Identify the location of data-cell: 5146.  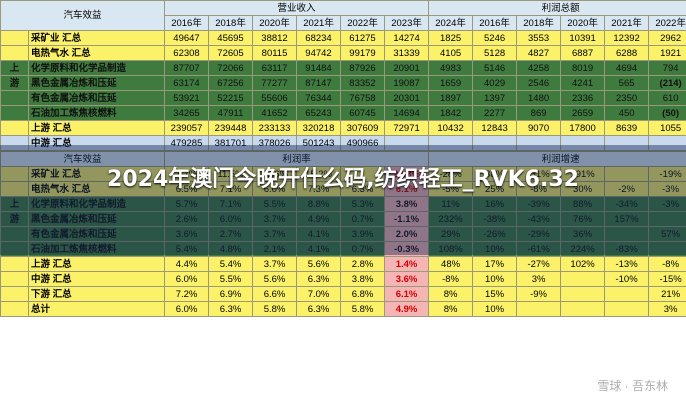
(495, 68).